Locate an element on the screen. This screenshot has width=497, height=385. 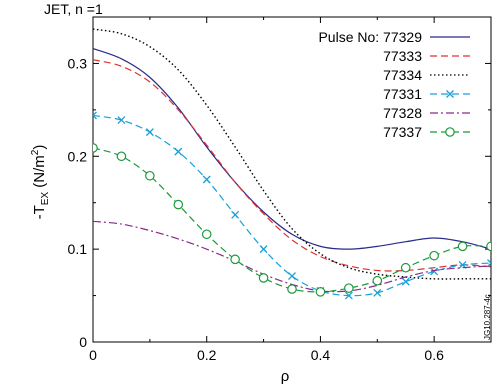
legend-label: Pulse No: 77329 is located at coordinates (370, 37).